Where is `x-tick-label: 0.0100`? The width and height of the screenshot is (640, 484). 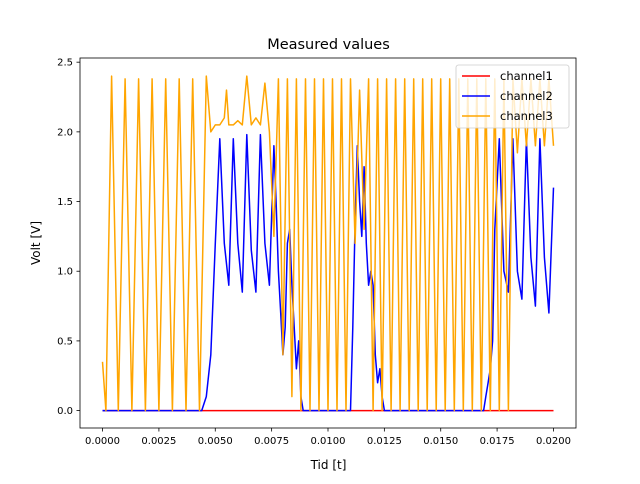
x-tick-label: 0.0100 is located at coordinates (328, 441).